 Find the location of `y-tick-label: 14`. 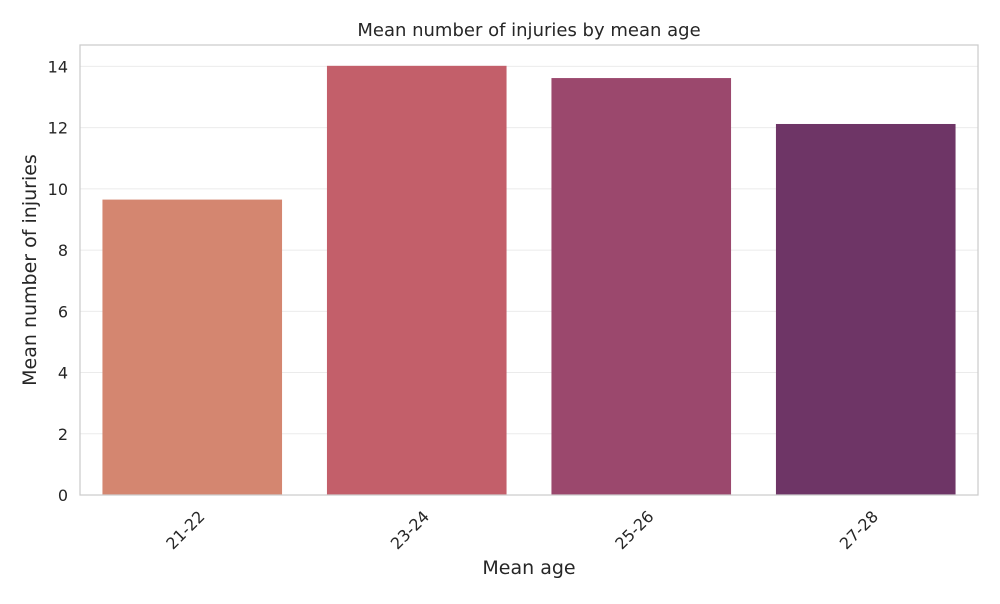

y-tick-label: 14 is located at coordinates (58, 66).